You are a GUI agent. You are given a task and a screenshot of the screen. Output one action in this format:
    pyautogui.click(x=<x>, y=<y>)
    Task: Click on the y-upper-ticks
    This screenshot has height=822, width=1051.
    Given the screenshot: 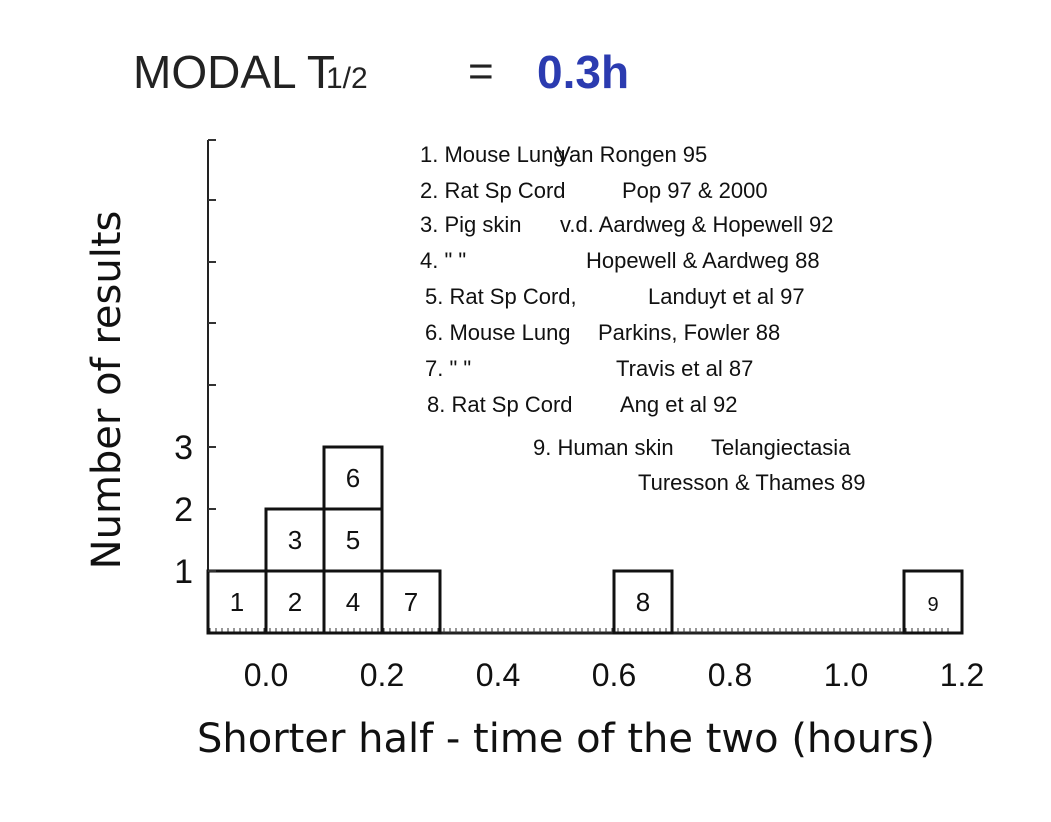 What is the action you would take?
    pyautogui.click(x=212, y=262)
    